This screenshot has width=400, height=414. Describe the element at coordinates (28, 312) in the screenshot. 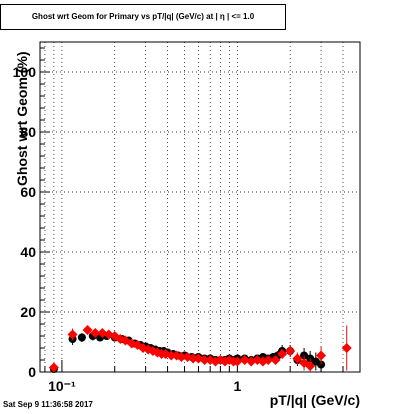

I see `y-tick-label: 20` at that location.